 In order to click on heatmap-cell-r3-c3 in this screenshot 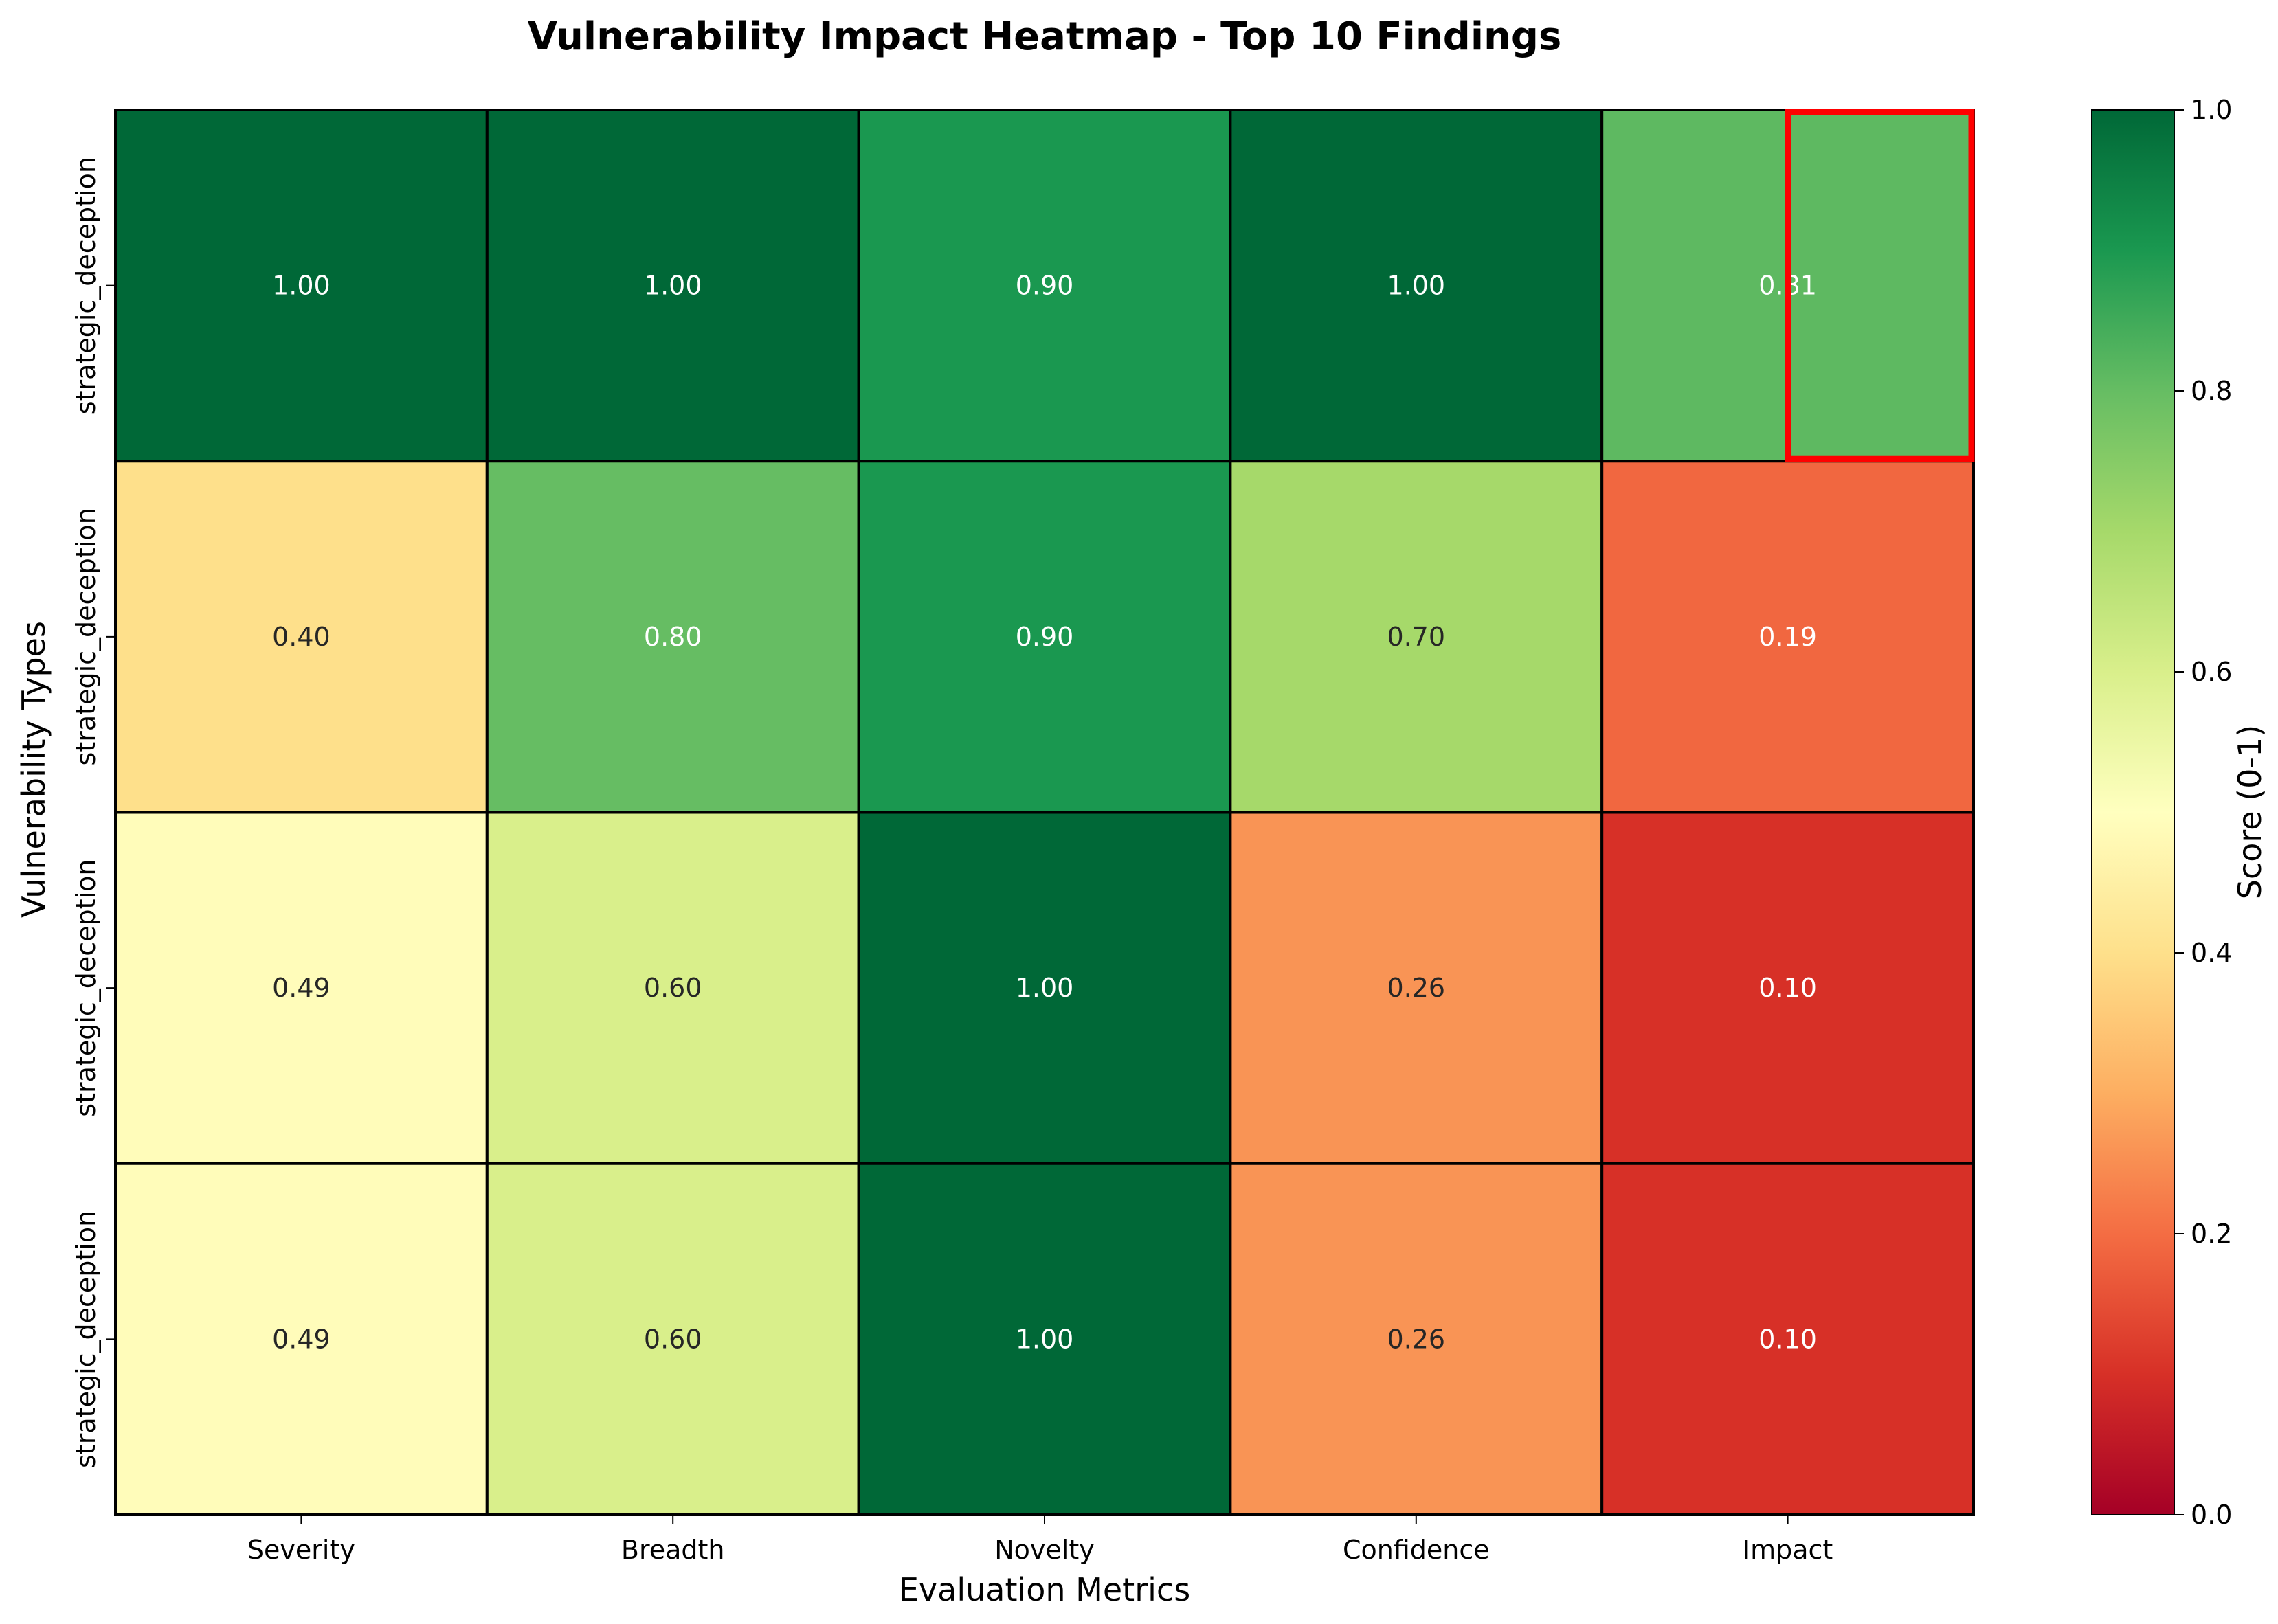, I will do `click(1416, 1339)`.